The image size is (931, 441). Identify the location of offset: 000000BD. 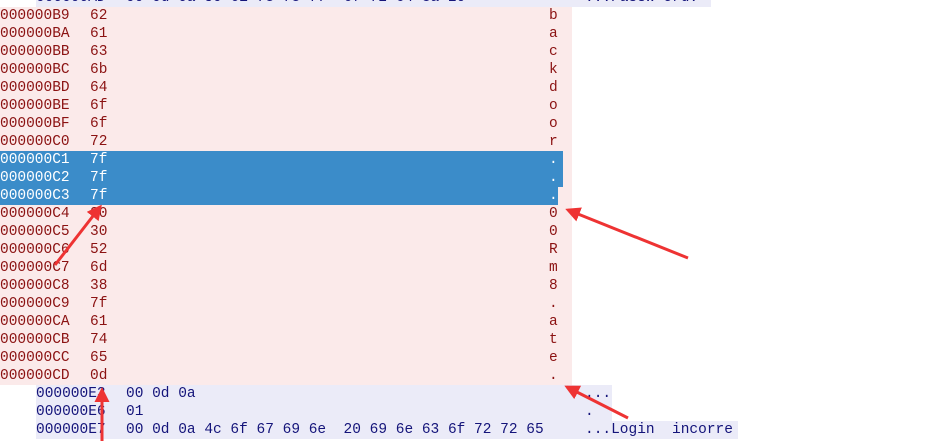
(35, 88).